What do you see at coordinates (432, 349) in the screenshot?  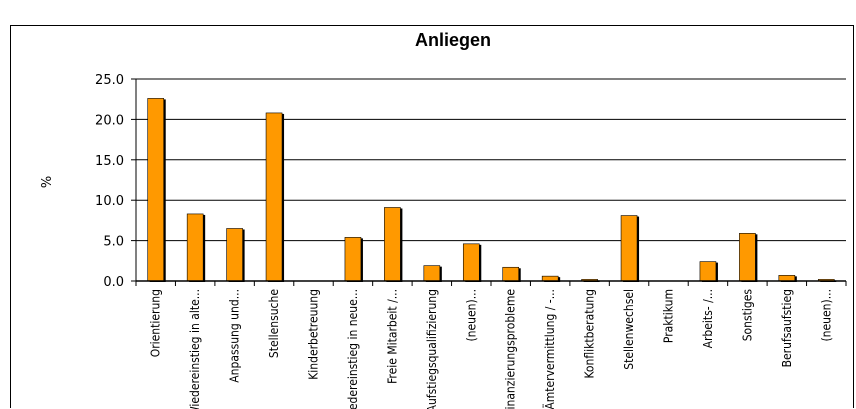 I see `x-tick-label: Aufstiegsqualifizierung` at bounding box center [432, 349].